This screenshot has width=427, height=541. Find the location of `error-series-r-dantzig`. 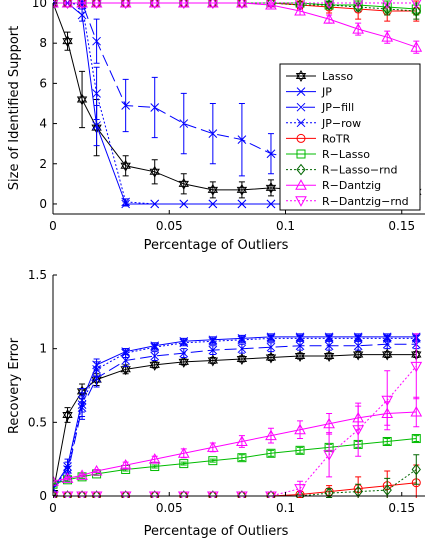

error-series-r-dantzig is located at coordinates (238, 441).